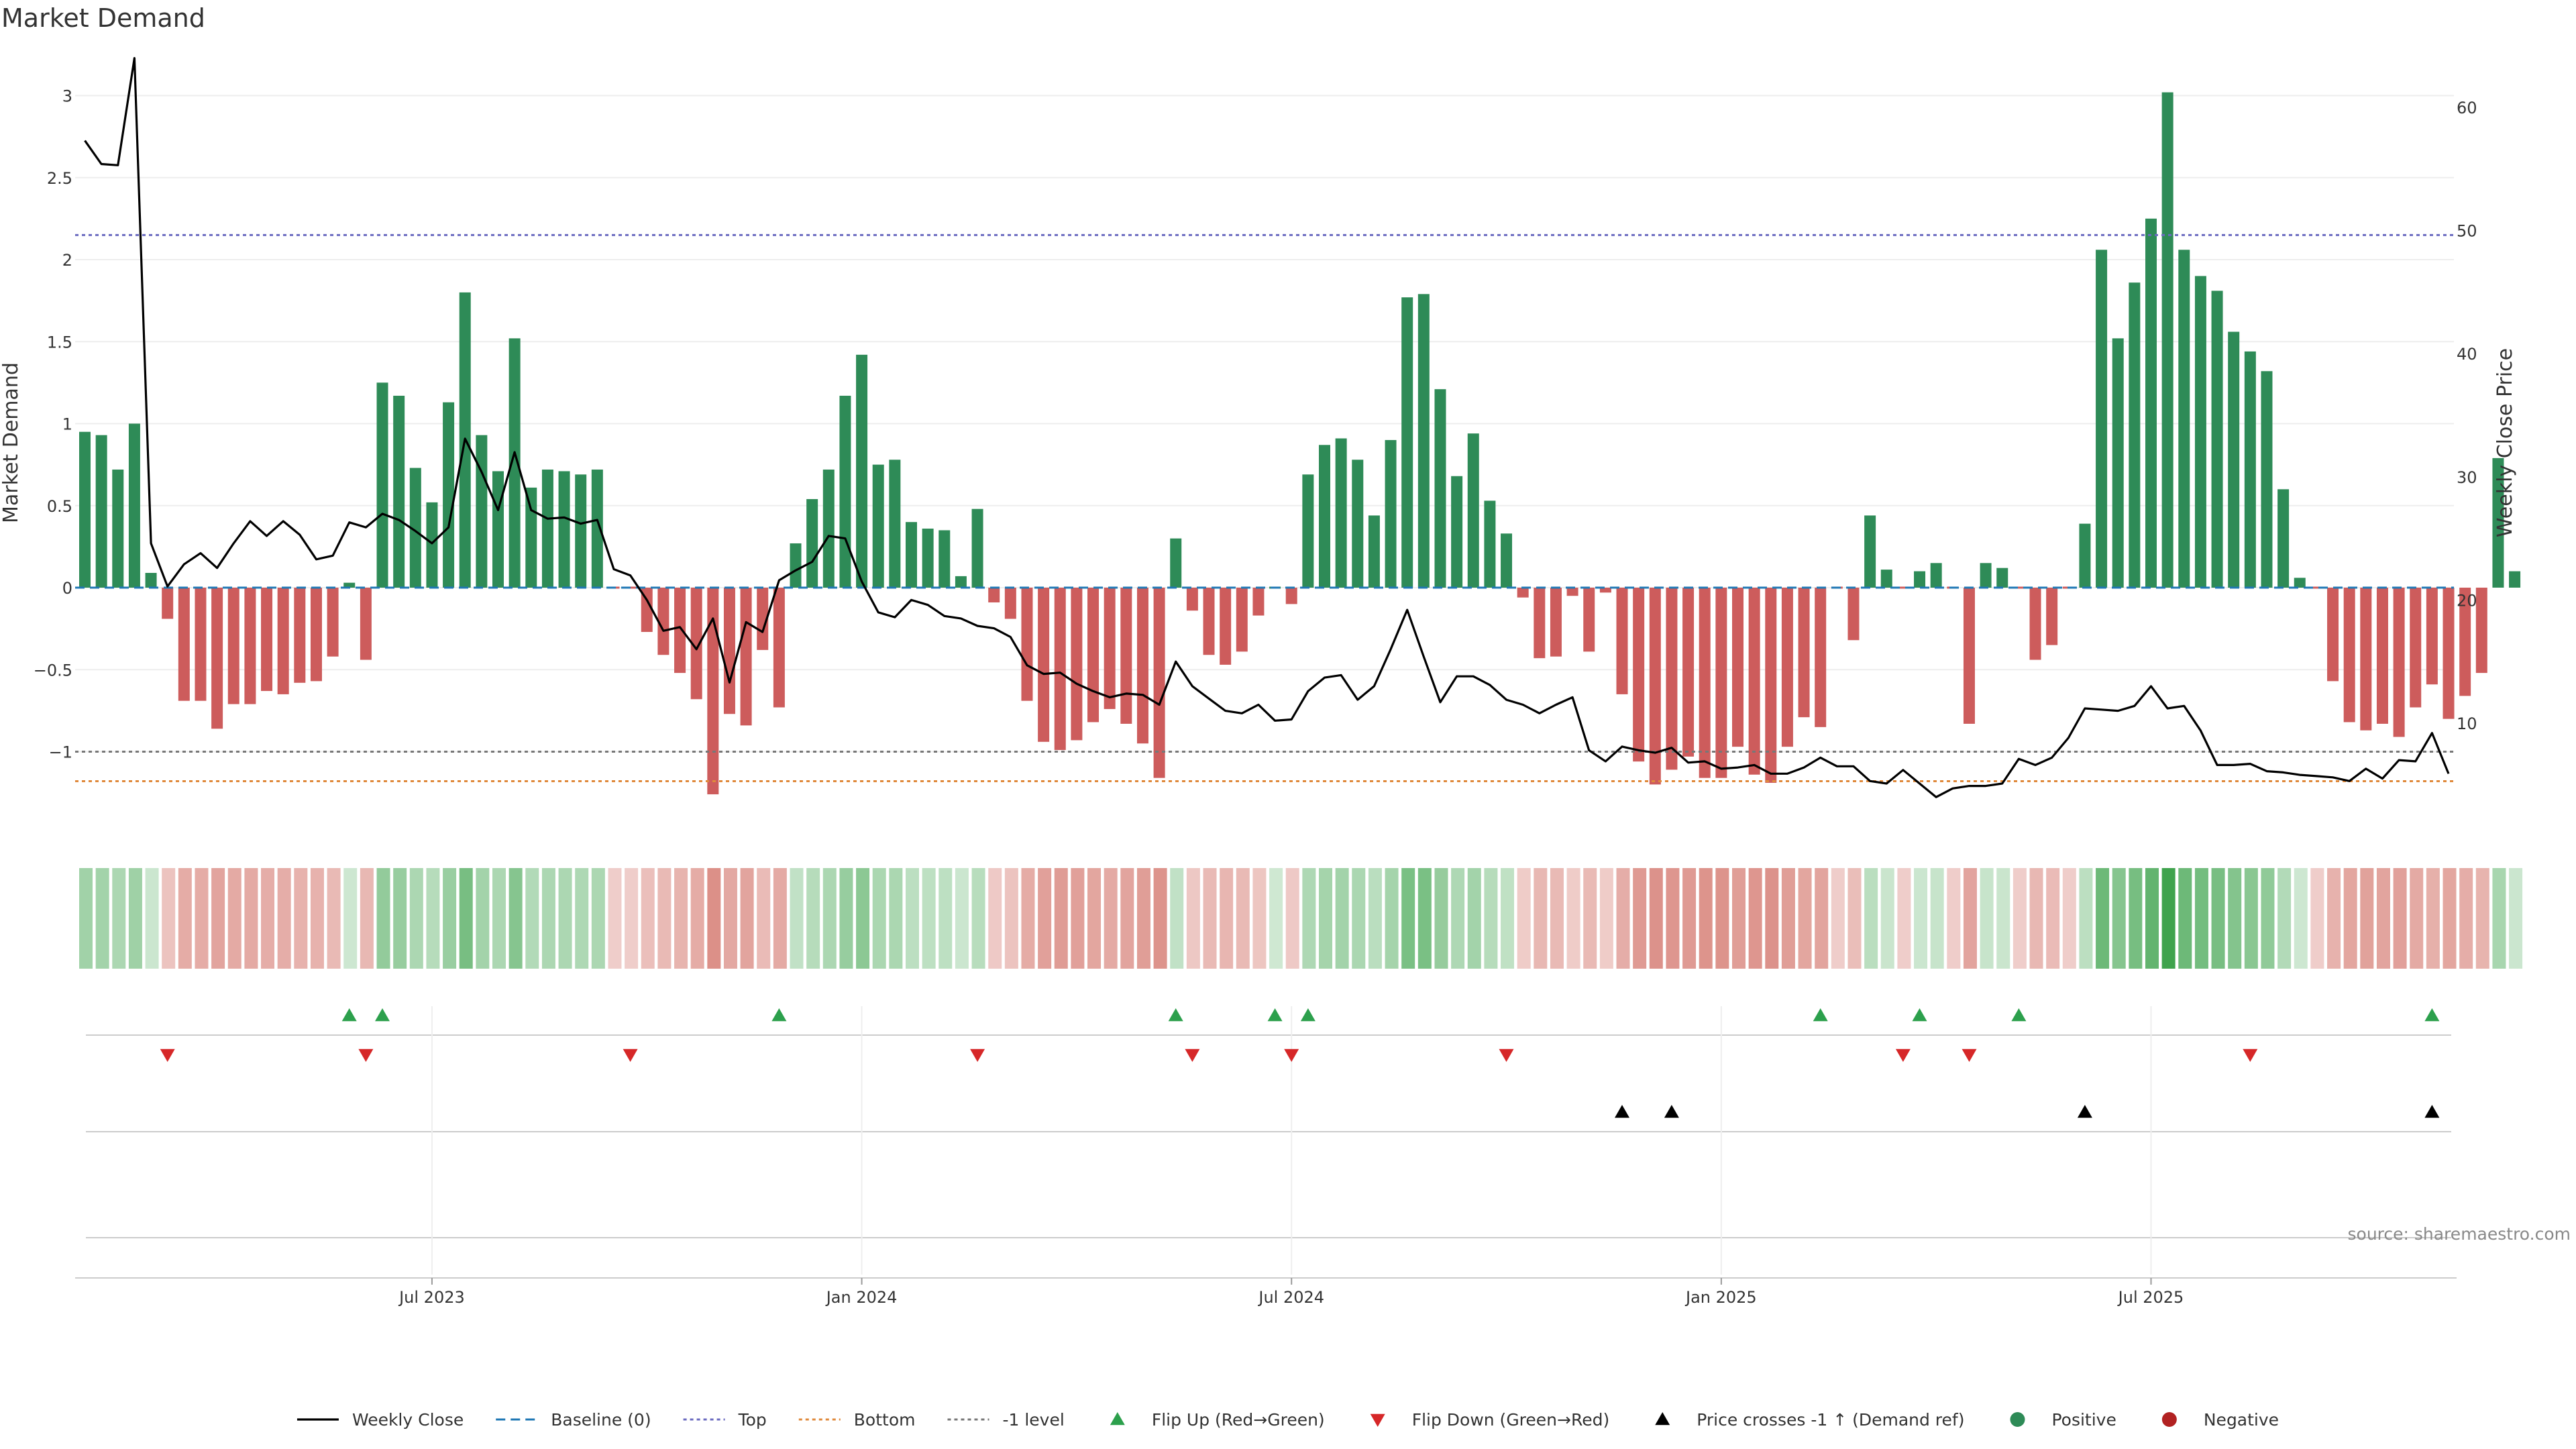  Describe the element at coordinates (67, 260) in the screenshot. I see `left-tick-label: 2` at that location.